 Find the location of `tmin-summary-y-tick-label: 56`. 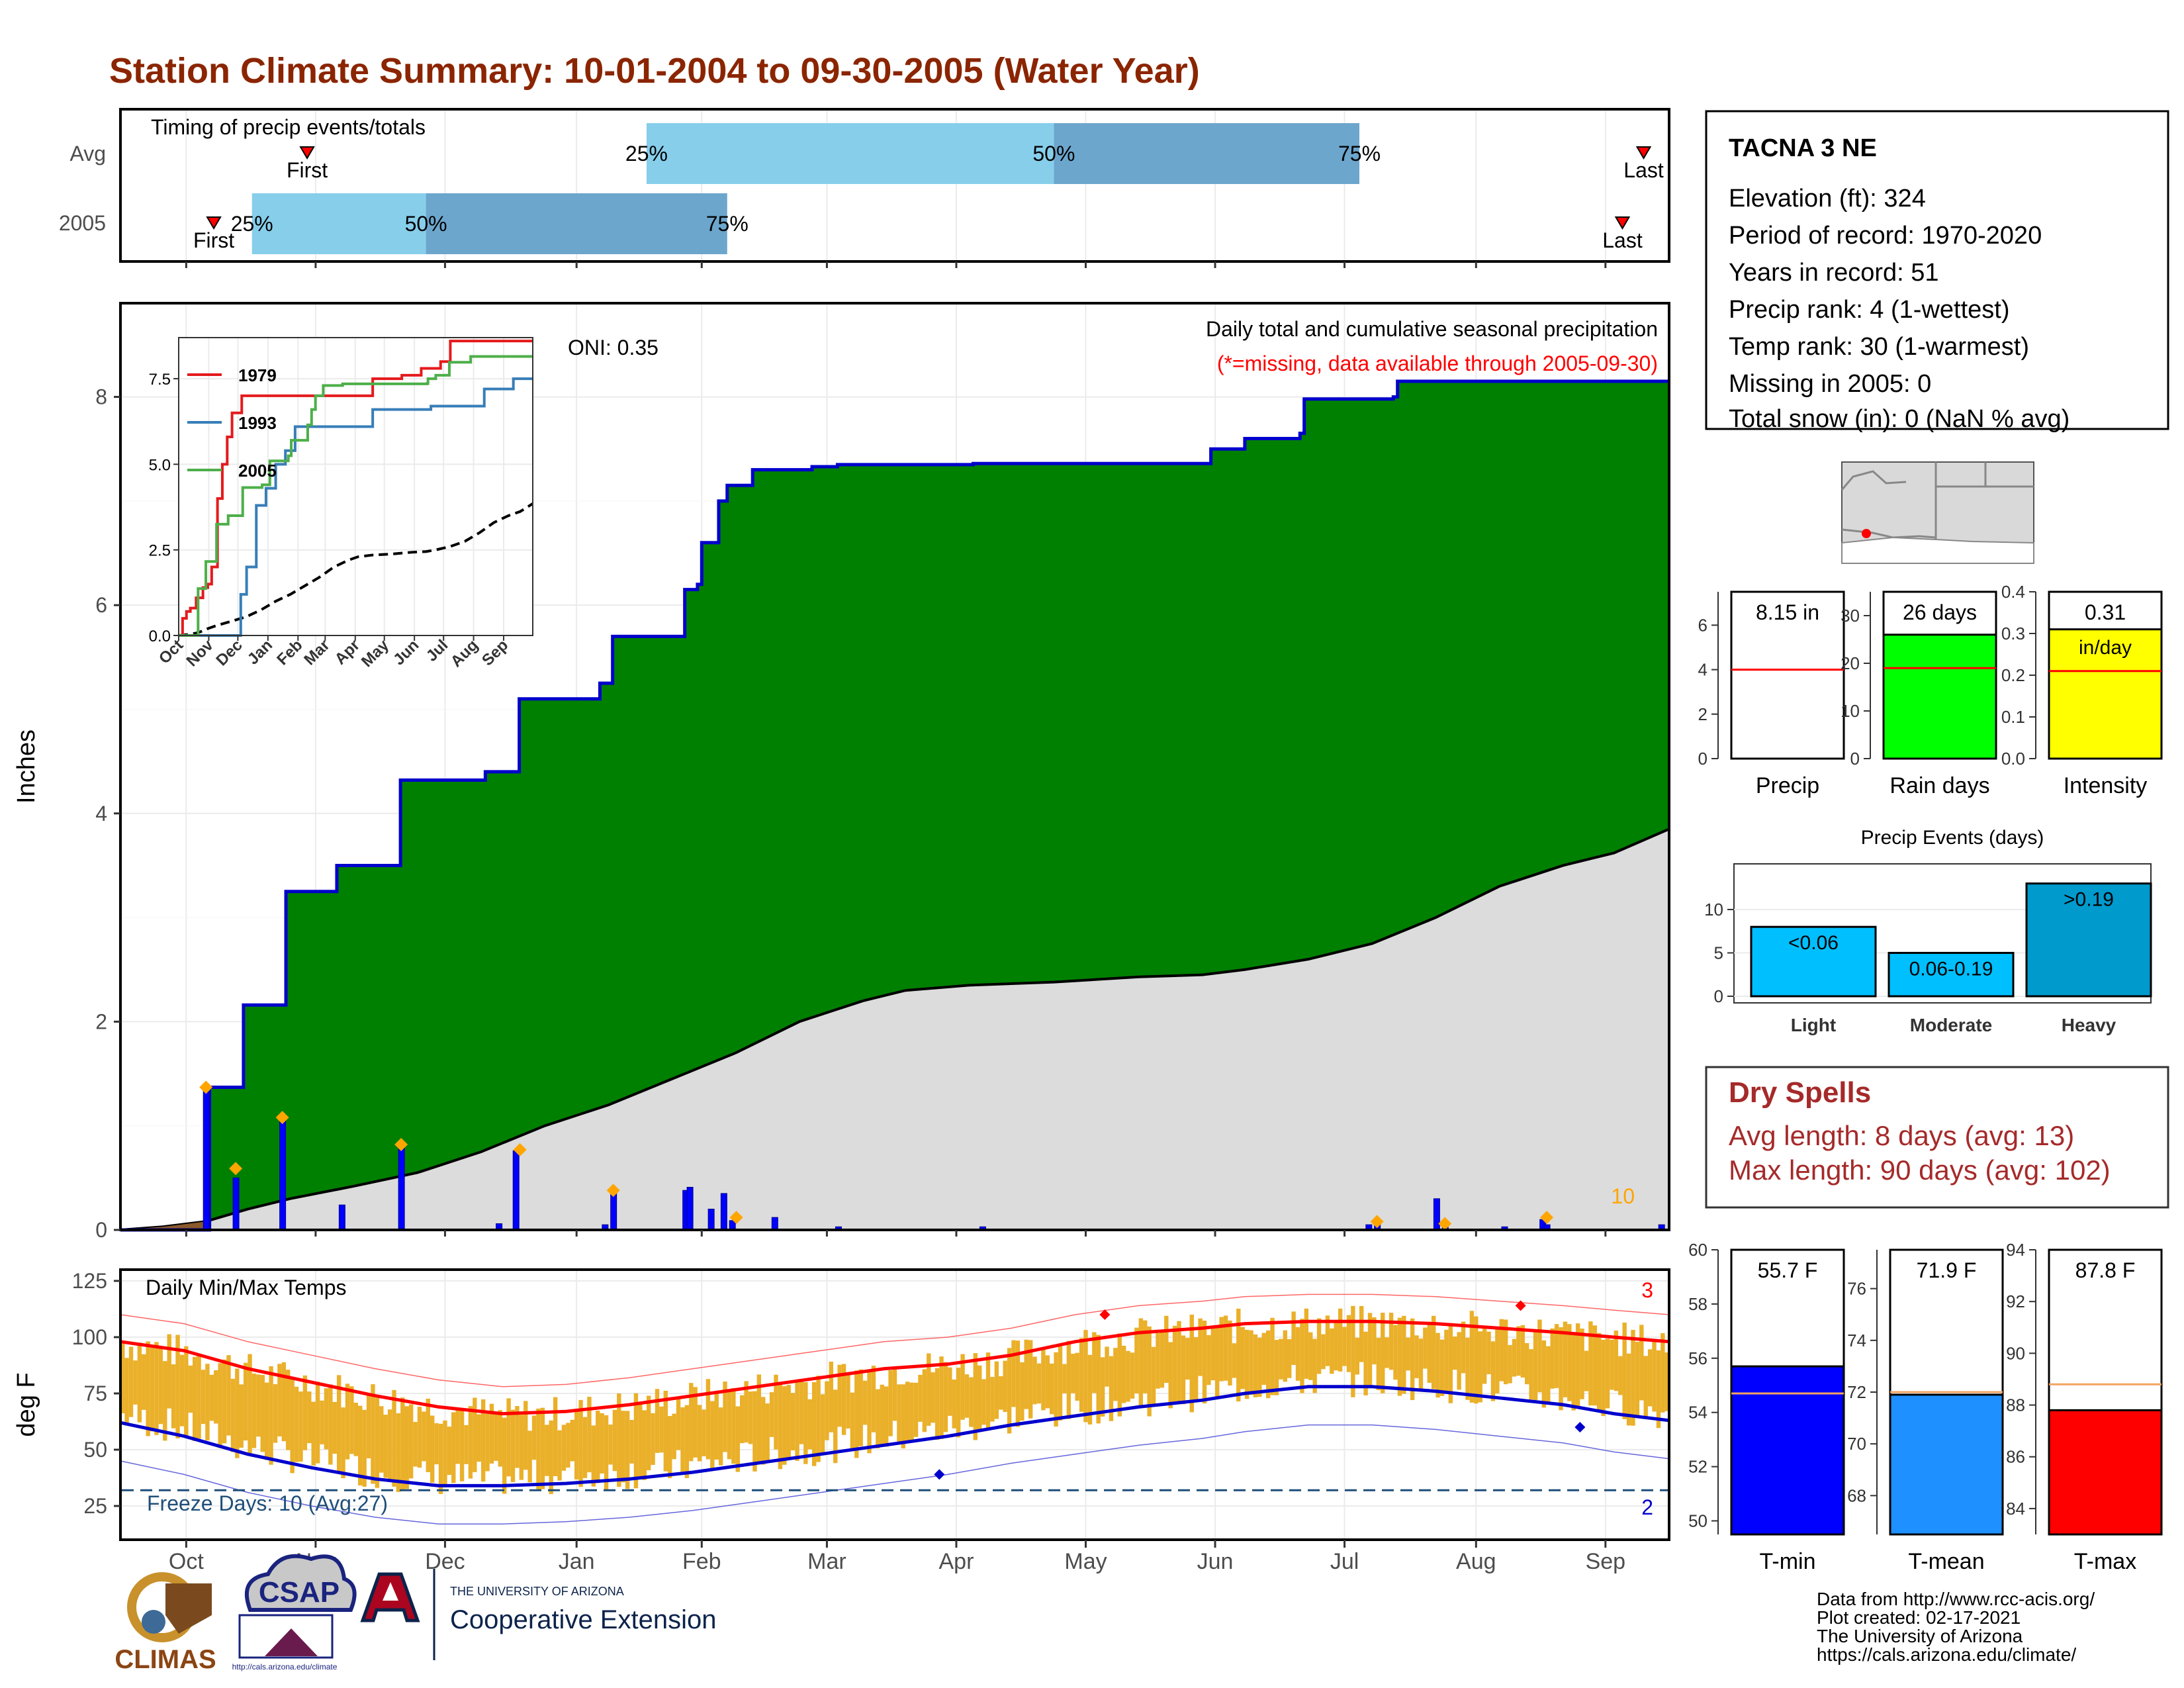

tmin-summary-y-tick-label: 56 is located at coordinates (1698, 1358).